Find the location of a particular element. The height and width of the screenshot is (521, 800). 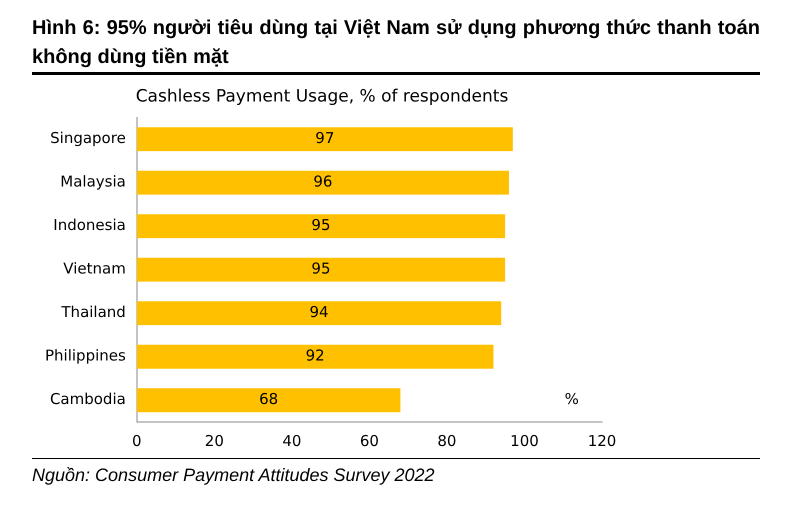

x-tick-label: 80 is located at coordinates (446, 441).